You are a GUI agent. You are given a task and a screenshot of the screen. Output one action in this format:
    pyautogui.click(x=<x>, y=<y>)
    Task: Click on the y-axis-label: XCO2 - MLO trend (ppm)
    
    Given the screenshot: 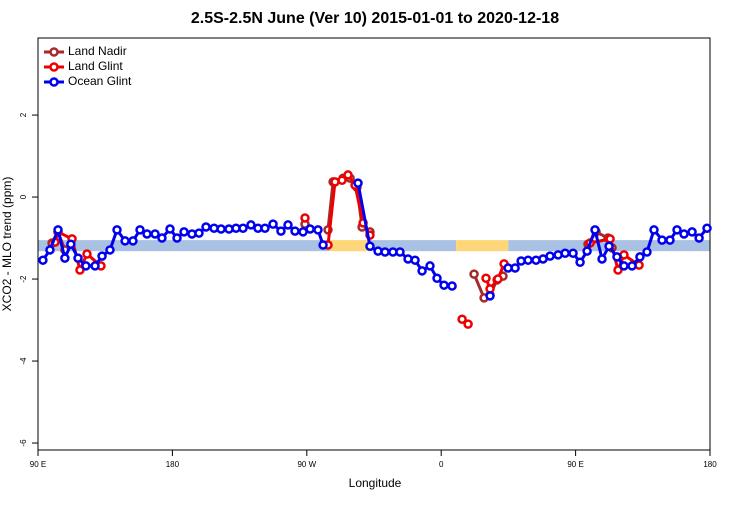 What is the action you would take?
    pyautogui.click(x=7, y=244)
    